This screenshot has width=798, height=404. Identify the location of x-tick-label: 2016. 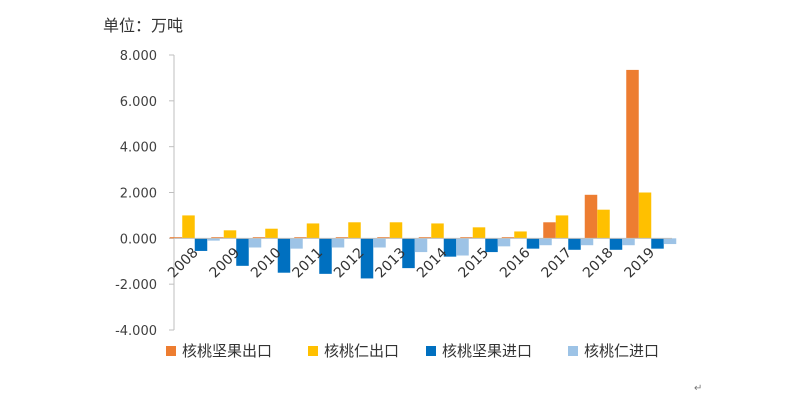
(515, 263).